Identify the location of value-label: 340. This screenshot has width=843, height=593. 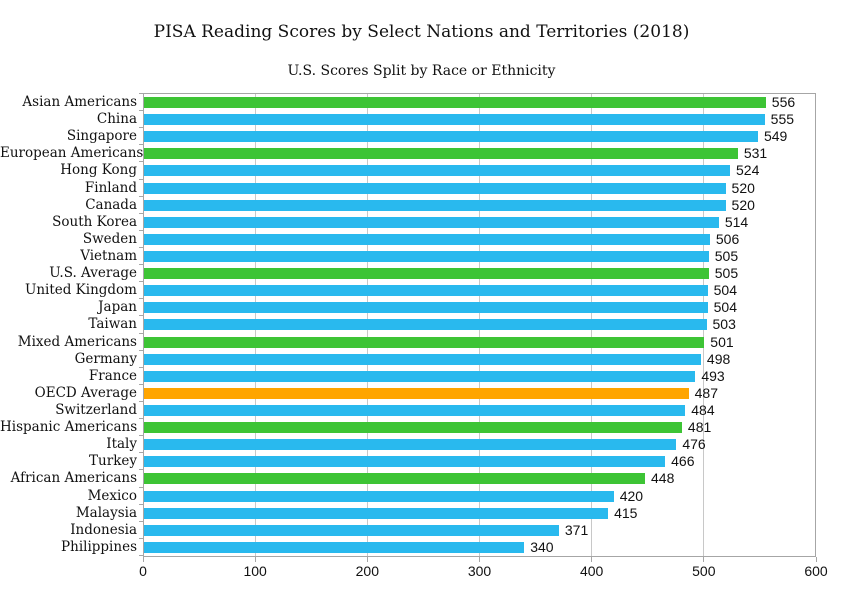
(542, 546).